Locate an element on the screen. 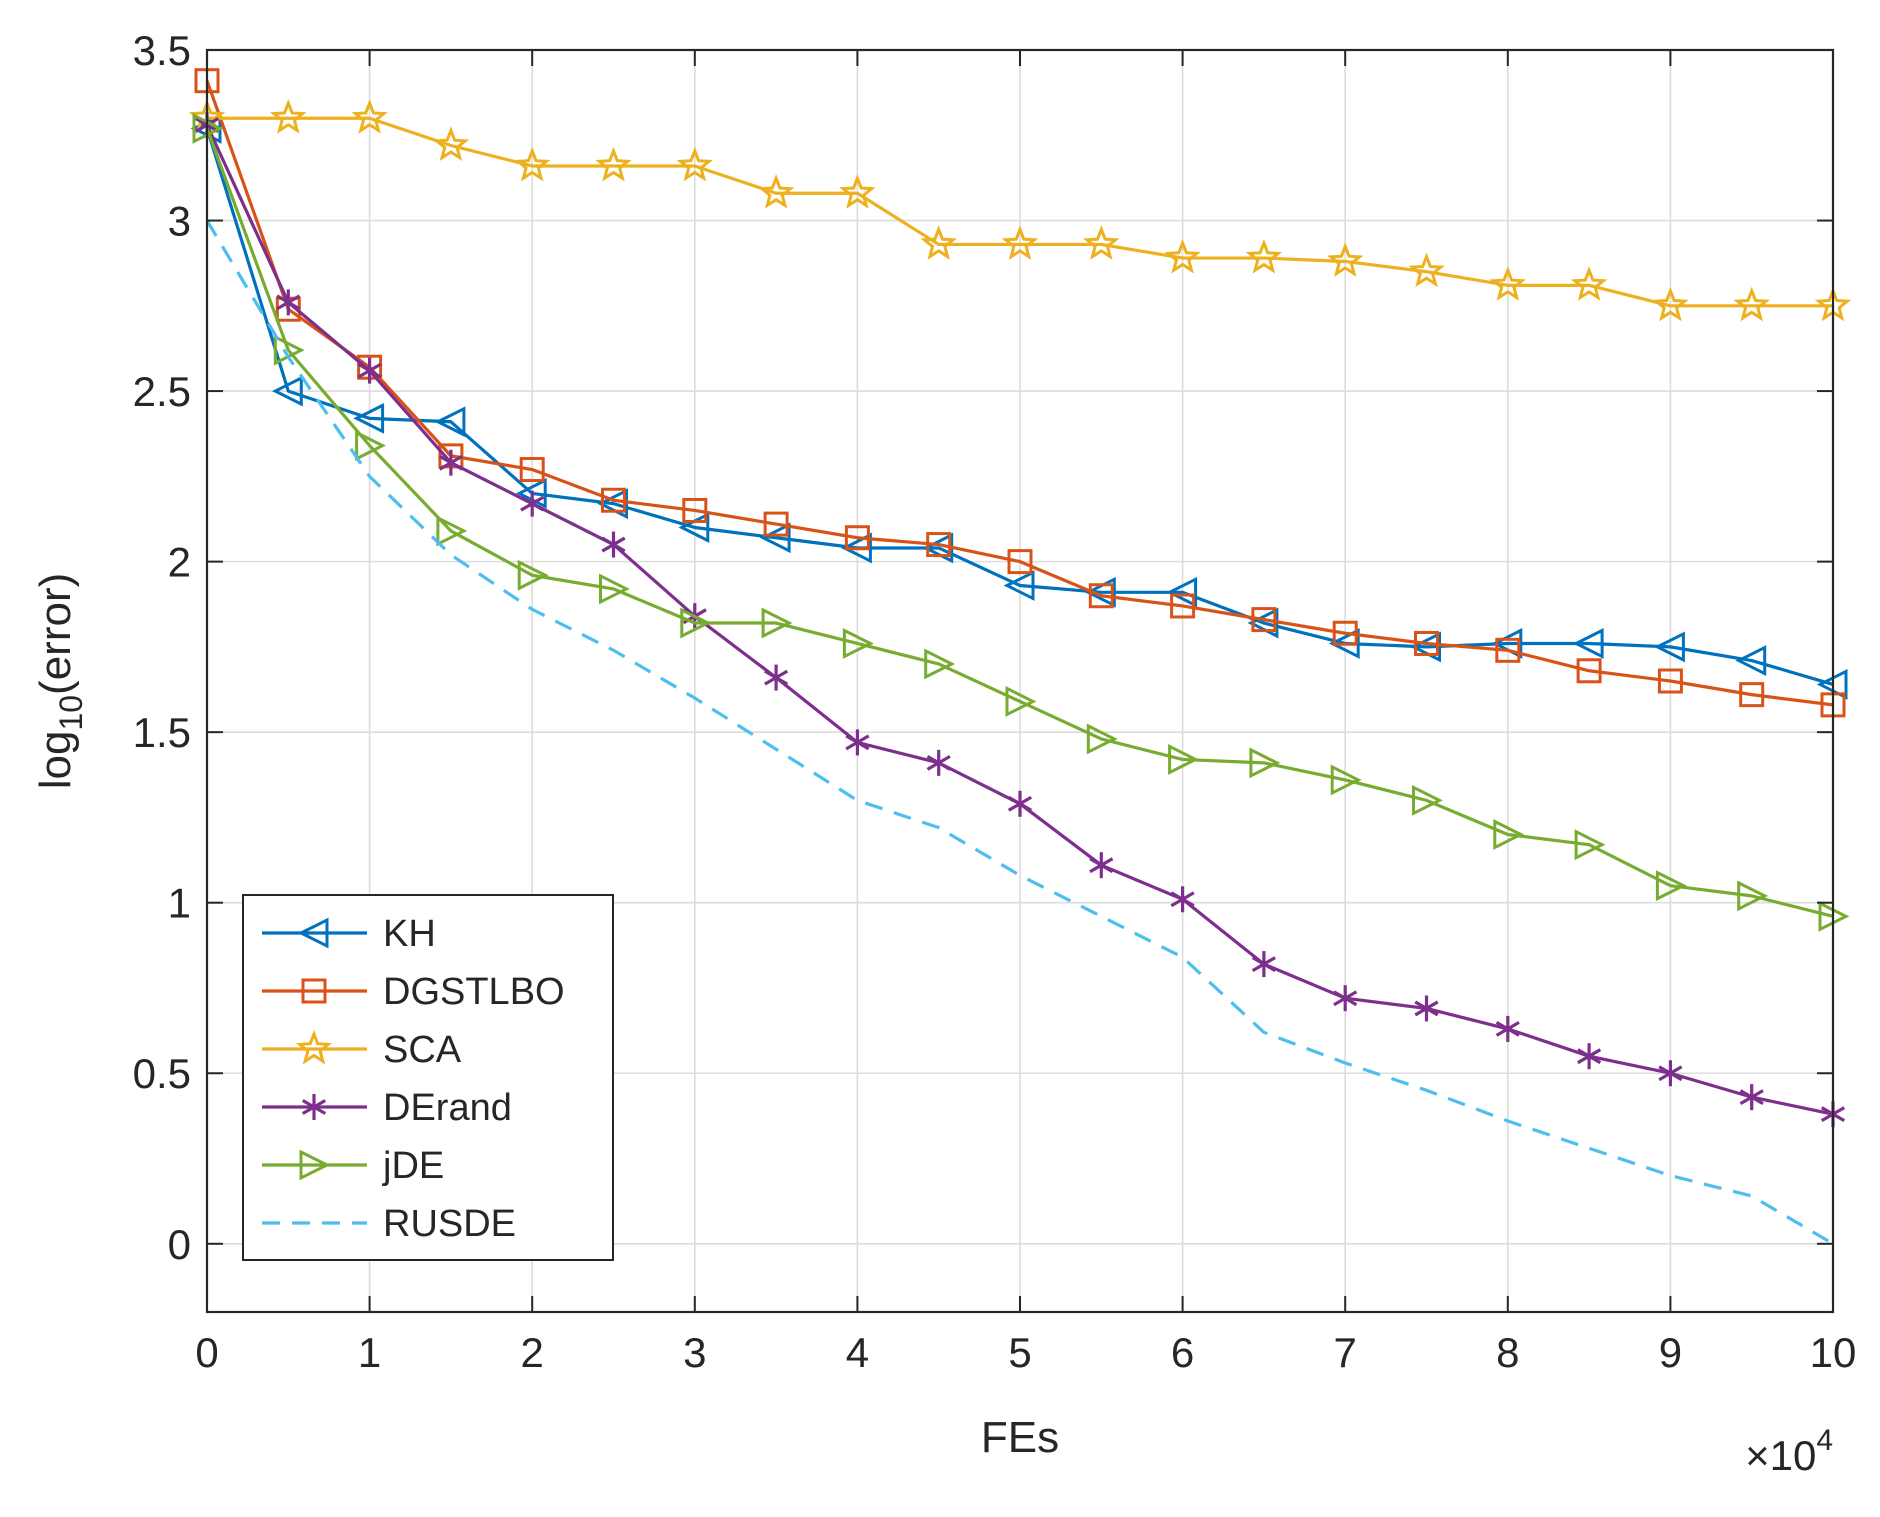  x-tick-label: 8 is located at coordinates (1507, 1352).